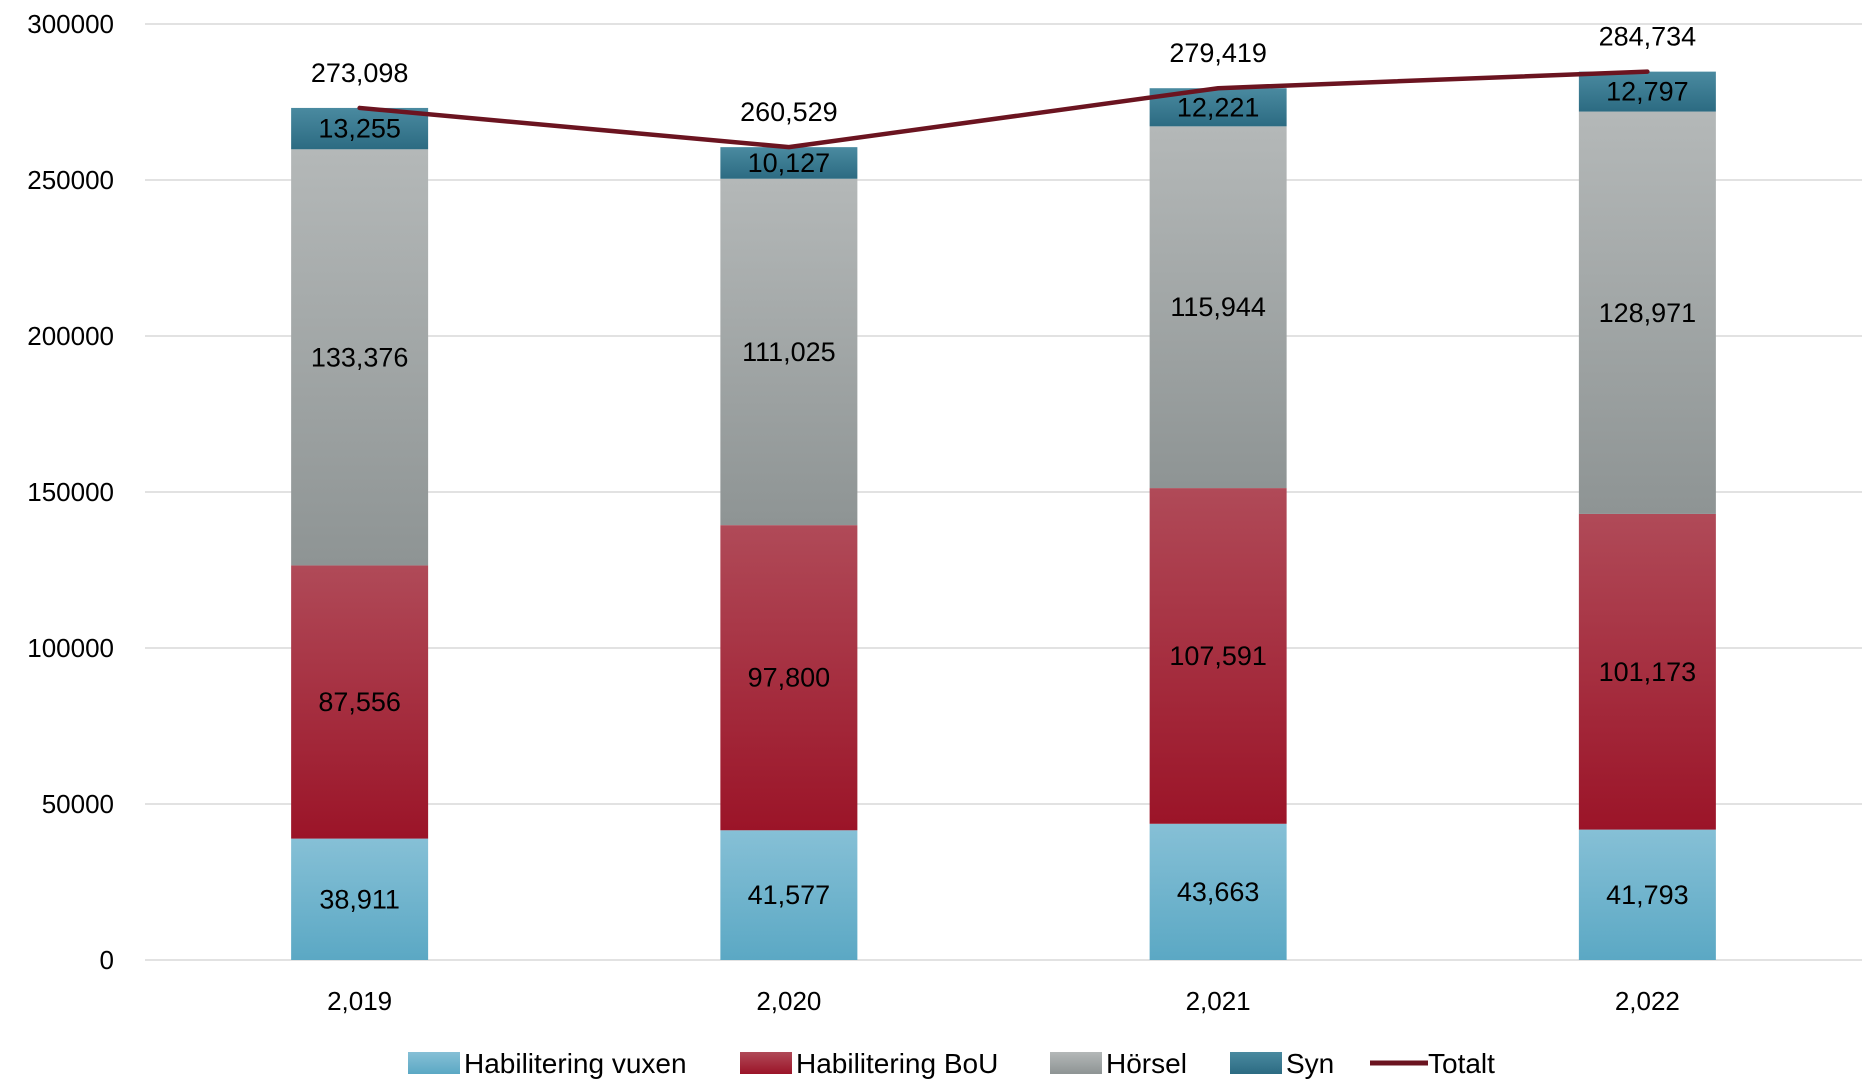  I want to click on bar-data-label: 41,577, so click(789, 895).